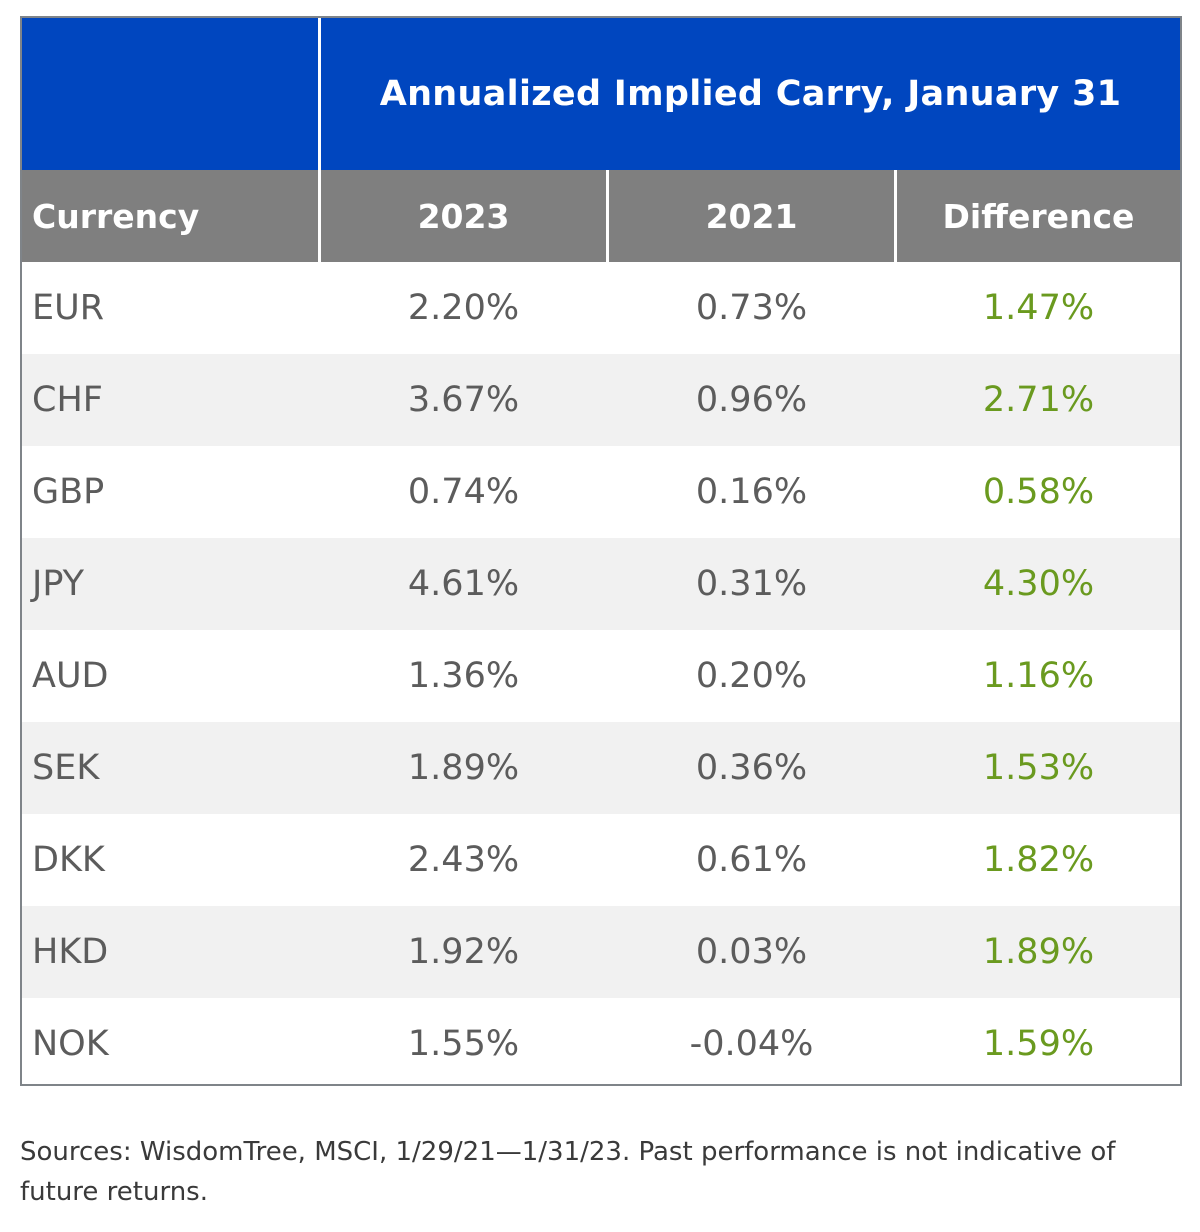 Image resolution: width=1200 pixels, height=1232 pixels. Describe the element at coordinates (751, 952) in the screenshot. I see `cell-y2021: 0.03%` at that location.